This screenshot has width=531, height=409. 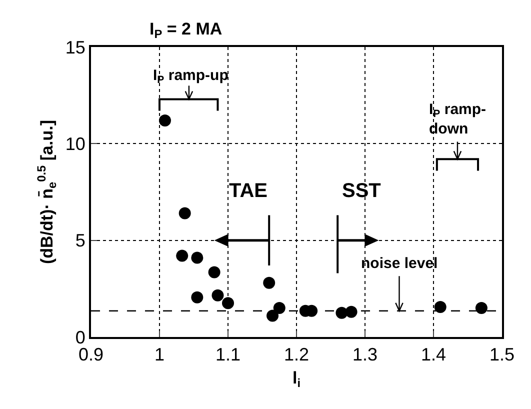 What do you see at coordinates (365, 354) in the screenshot?
I see `x-tick-label: 1.3` at bounding box center [365, 354].